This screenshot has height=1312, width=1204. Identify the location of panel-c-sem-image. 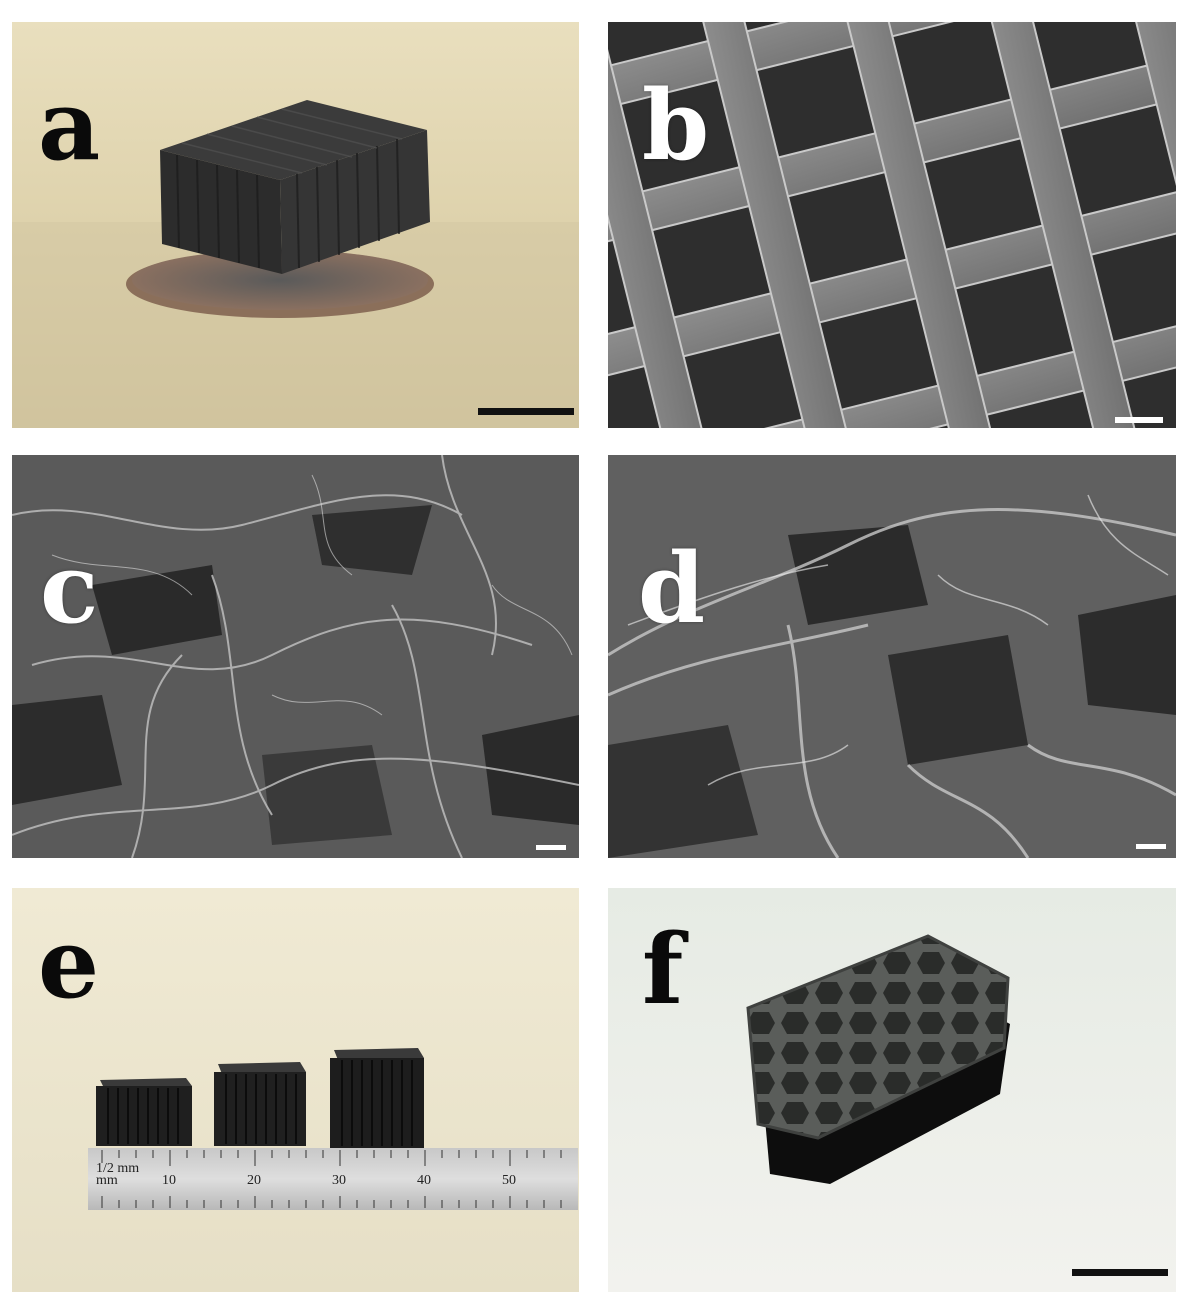
(295, 656).